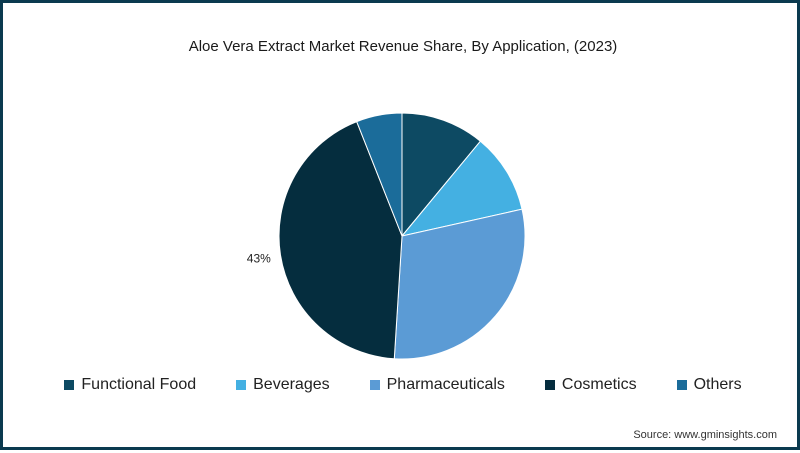  Describe the element at coordinates (599, 384) in the screenshot. I see `legend-label: Cosmetics` at that location.